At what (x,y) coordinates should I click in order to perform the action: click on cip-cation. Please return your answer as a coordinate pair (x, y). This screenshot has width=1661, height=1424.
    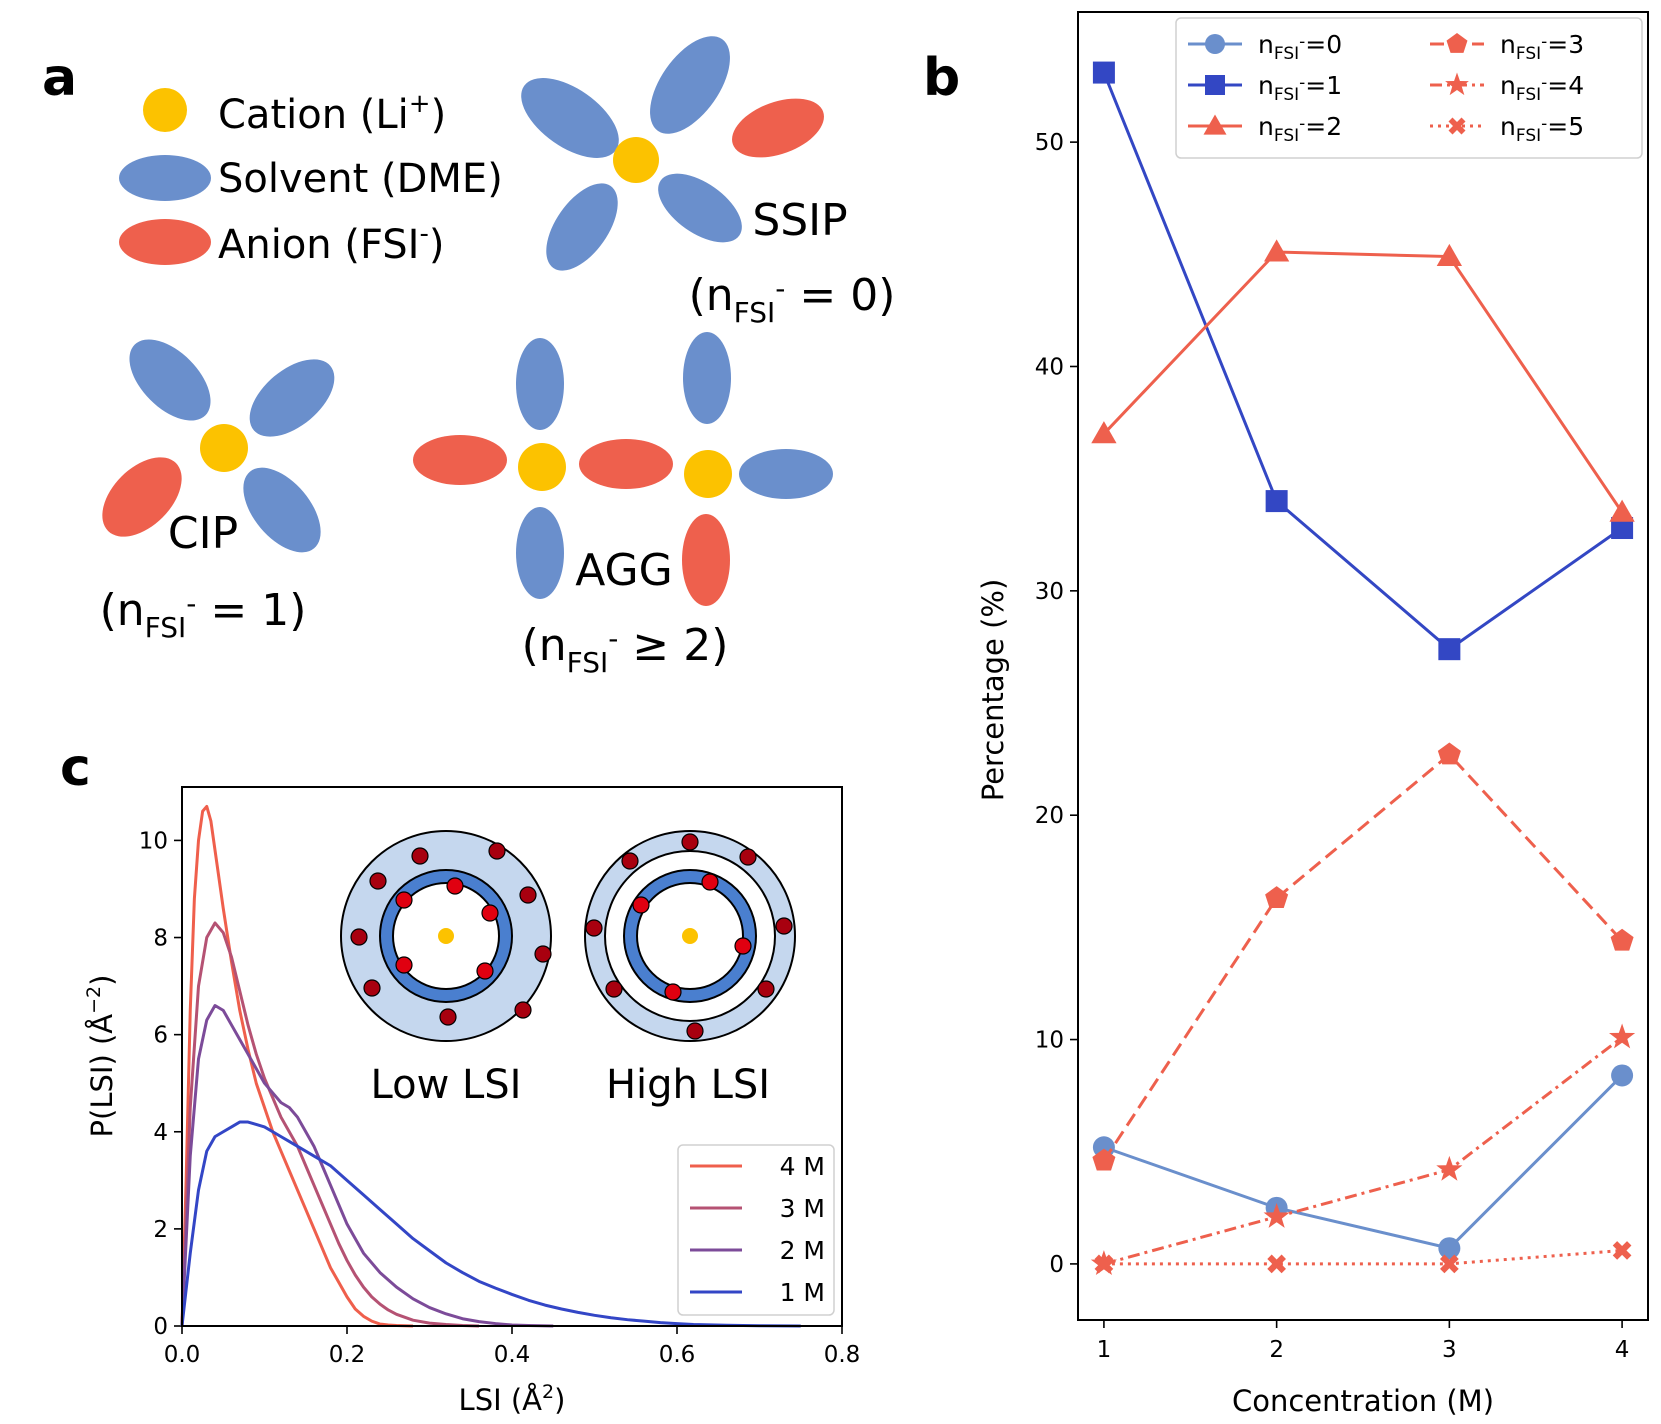
    Looking at the image, I should click on (224, 448).